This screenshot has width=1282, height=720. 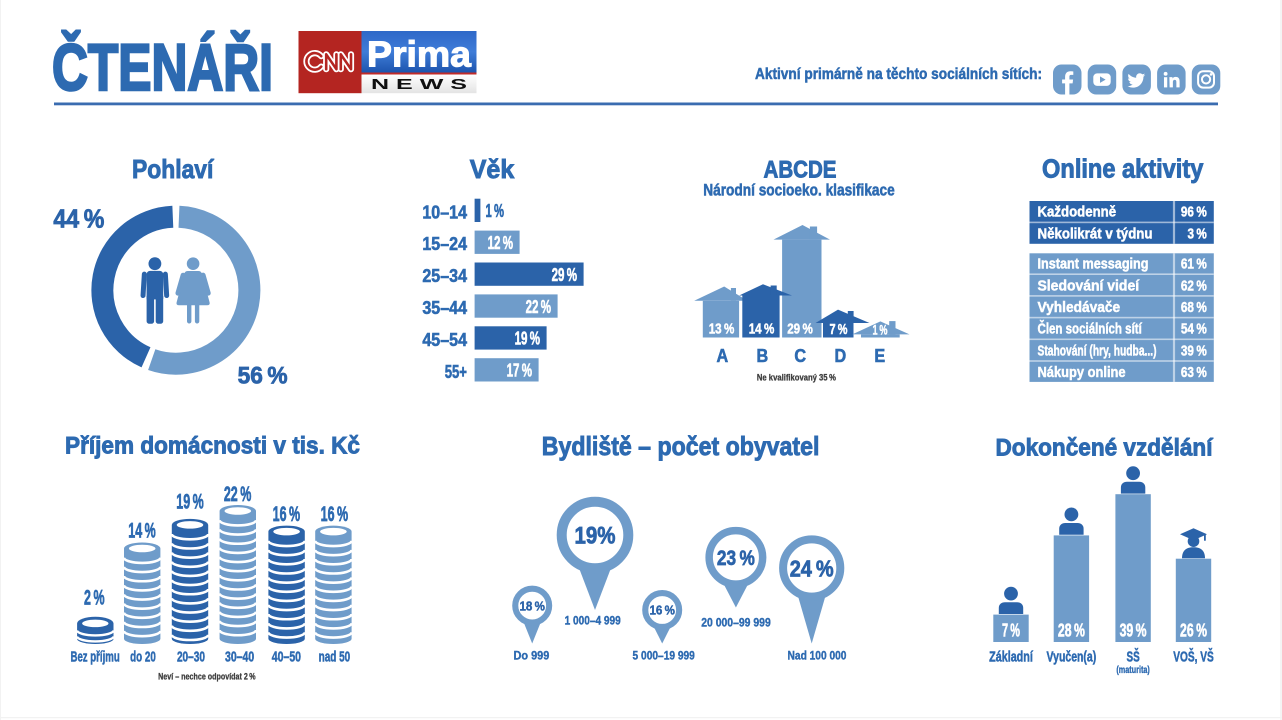 I want to click on svg-text: 54 %, so click(x=1194, y=330).